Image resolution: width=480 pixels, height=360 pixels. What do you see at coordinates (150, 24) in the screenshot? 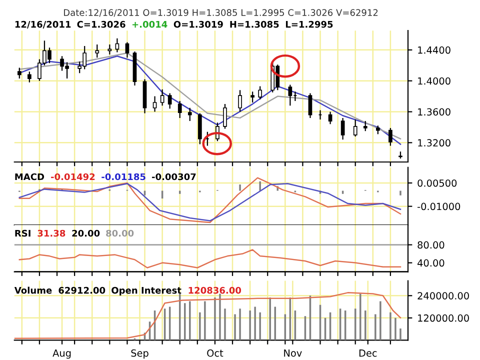
I see `text: +.0014` at bounding box center [150, 24].